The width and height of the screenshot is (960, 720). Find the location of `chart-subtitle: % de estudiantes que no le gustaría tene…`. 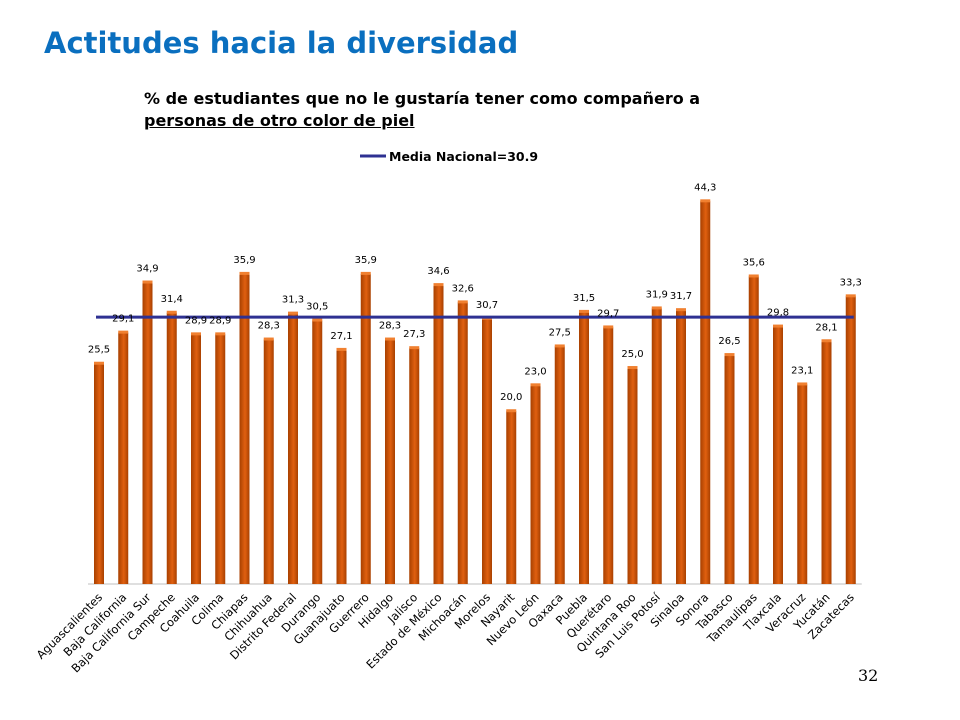

chart-subtitle: % de estudiantes que no le gustaría tene… is located at coordinates (494, 110).